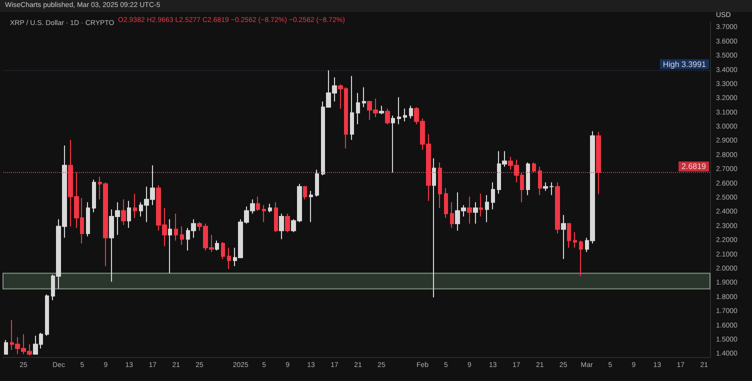 This screenshot has height=381, width=752. What do you see at coordinates (694, 166) in the screenshot?
I see `ref-line-label: 2.6819` at bounding box center [694, 166].